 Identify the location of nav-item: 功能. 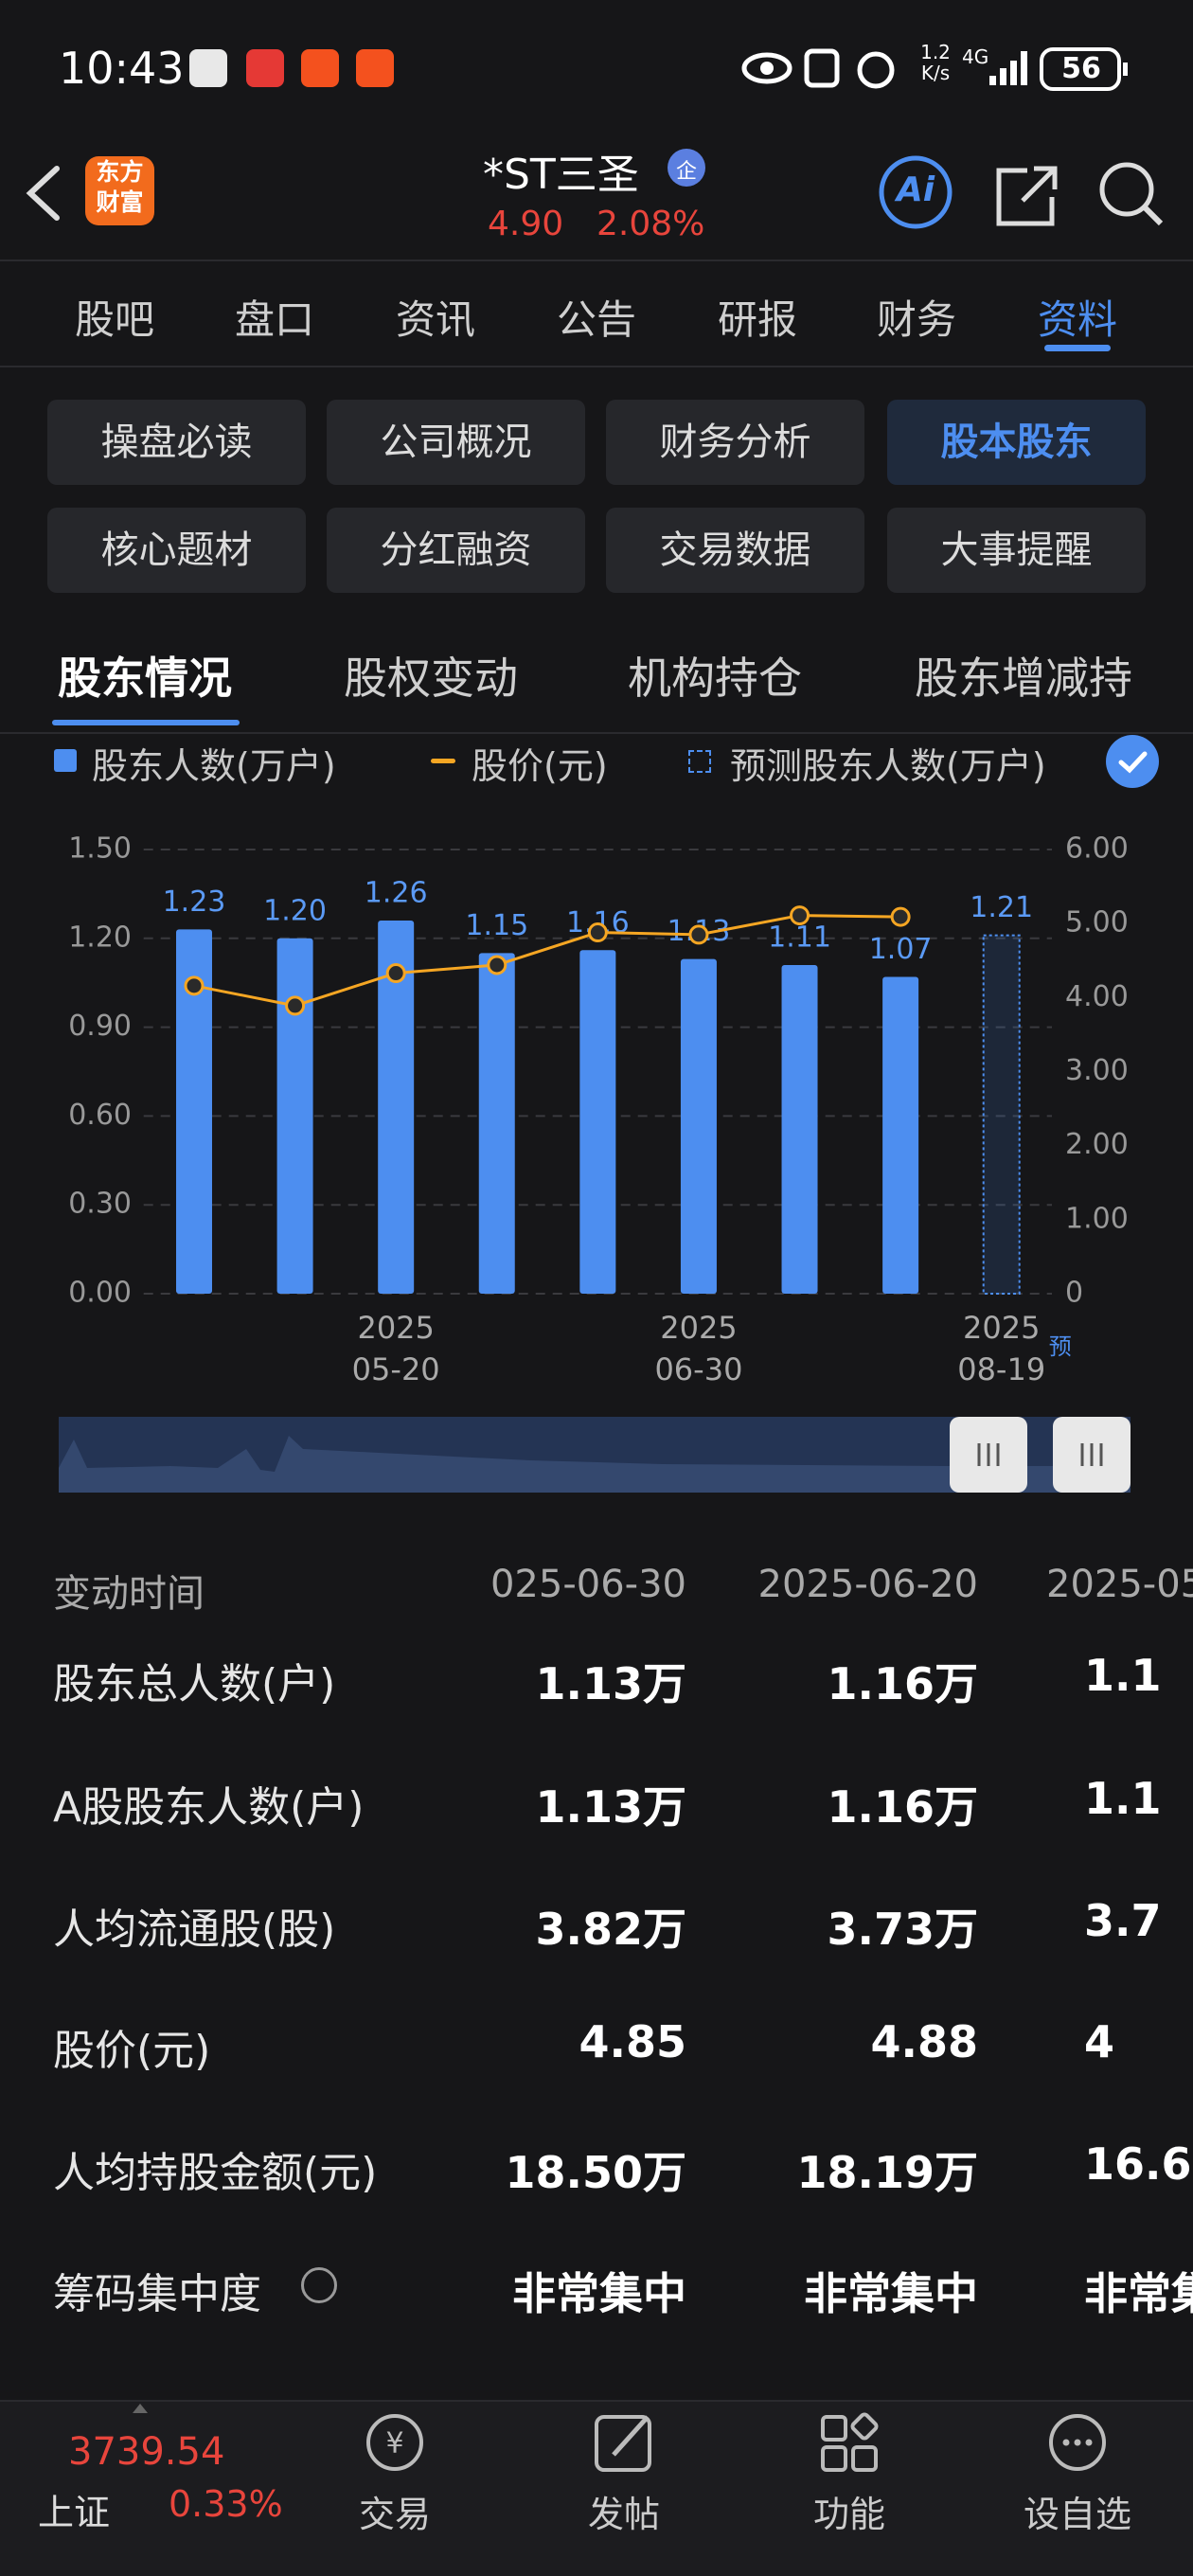
(848, 2514).